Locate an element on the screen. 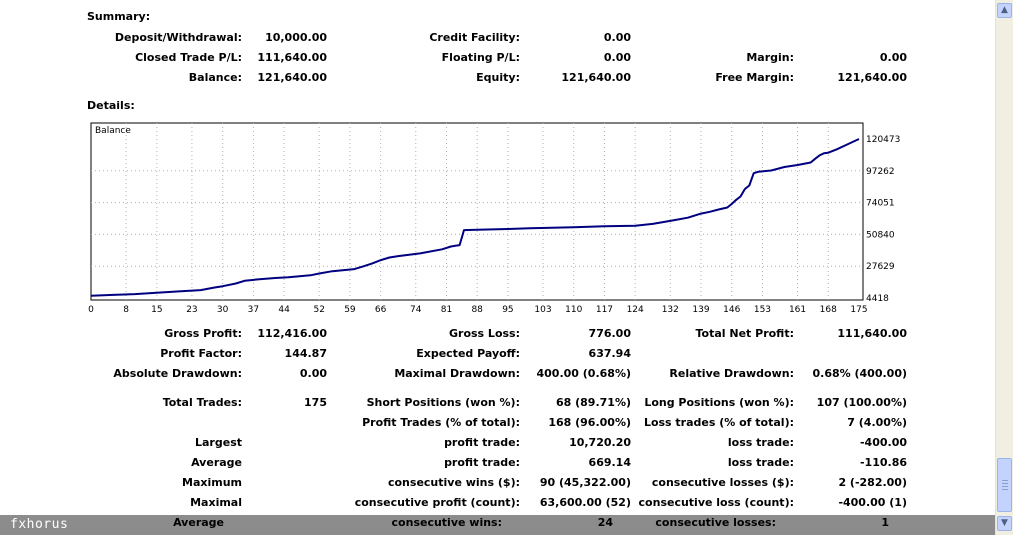 The width and height of the screenshot is (1013, 535). stat-label: Credit Facility: is located at coordinates (474, 37).